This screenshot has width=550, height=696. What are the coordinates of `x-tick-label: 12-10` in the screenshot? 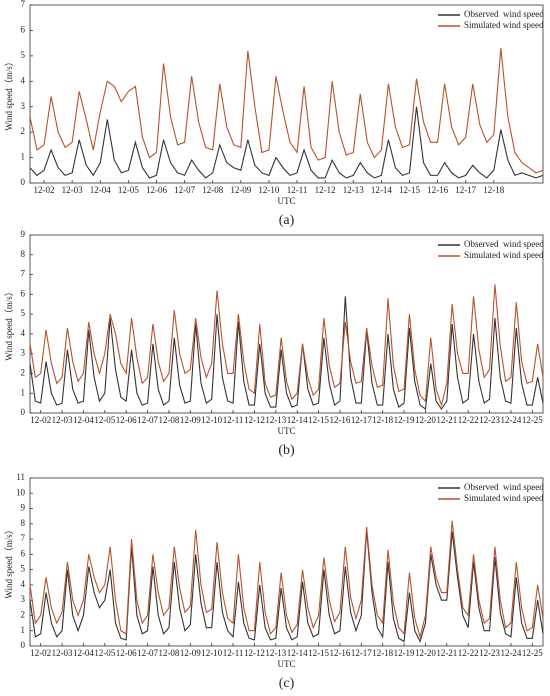 It's located at (211, 420).